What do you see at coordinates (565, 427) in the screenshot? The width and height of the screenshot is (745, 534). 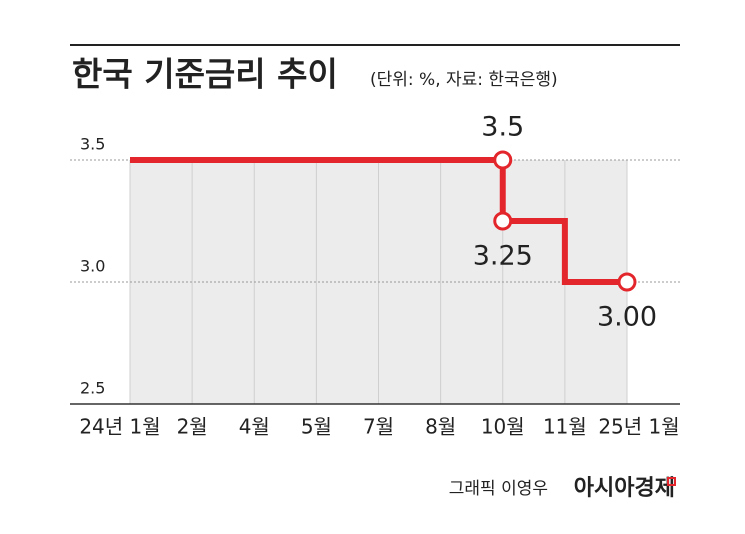 I see `x-tick-label: 11월` at bounding box center [565, 427].